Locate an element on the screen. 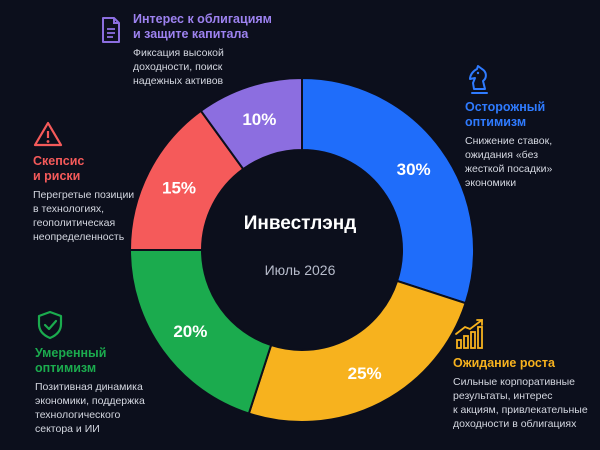  donut-slice-bonds is located at coordinates (251, 123).